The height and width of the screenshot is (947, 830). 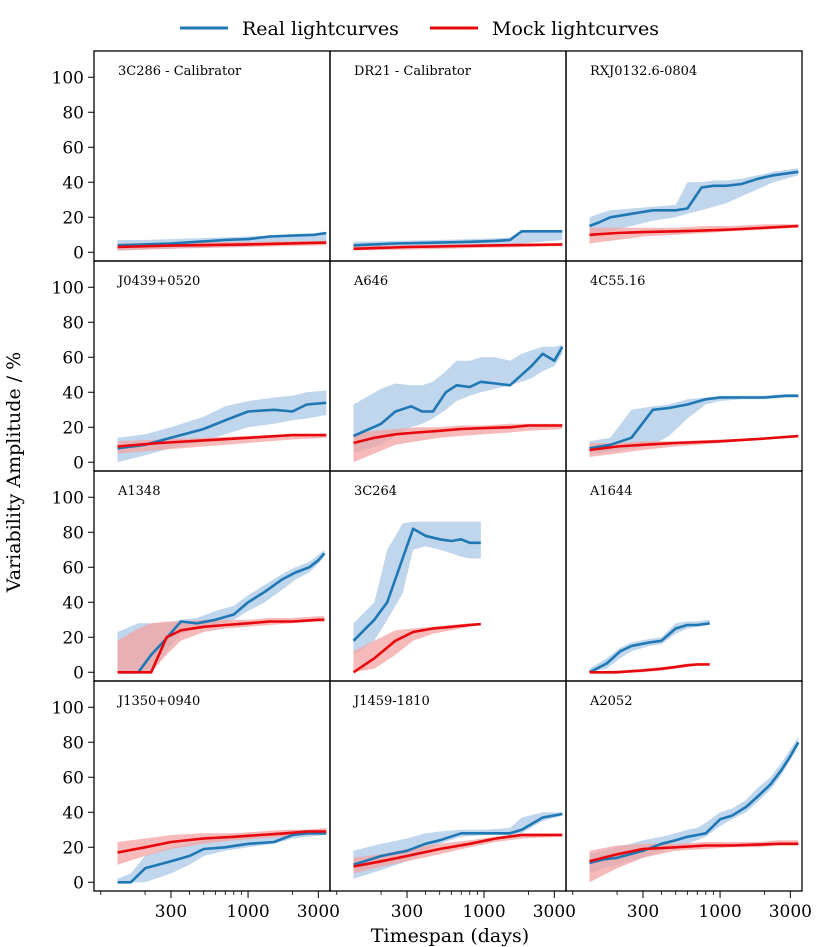 I want to click on panel-label: A2052, so click(x=610, y=701).